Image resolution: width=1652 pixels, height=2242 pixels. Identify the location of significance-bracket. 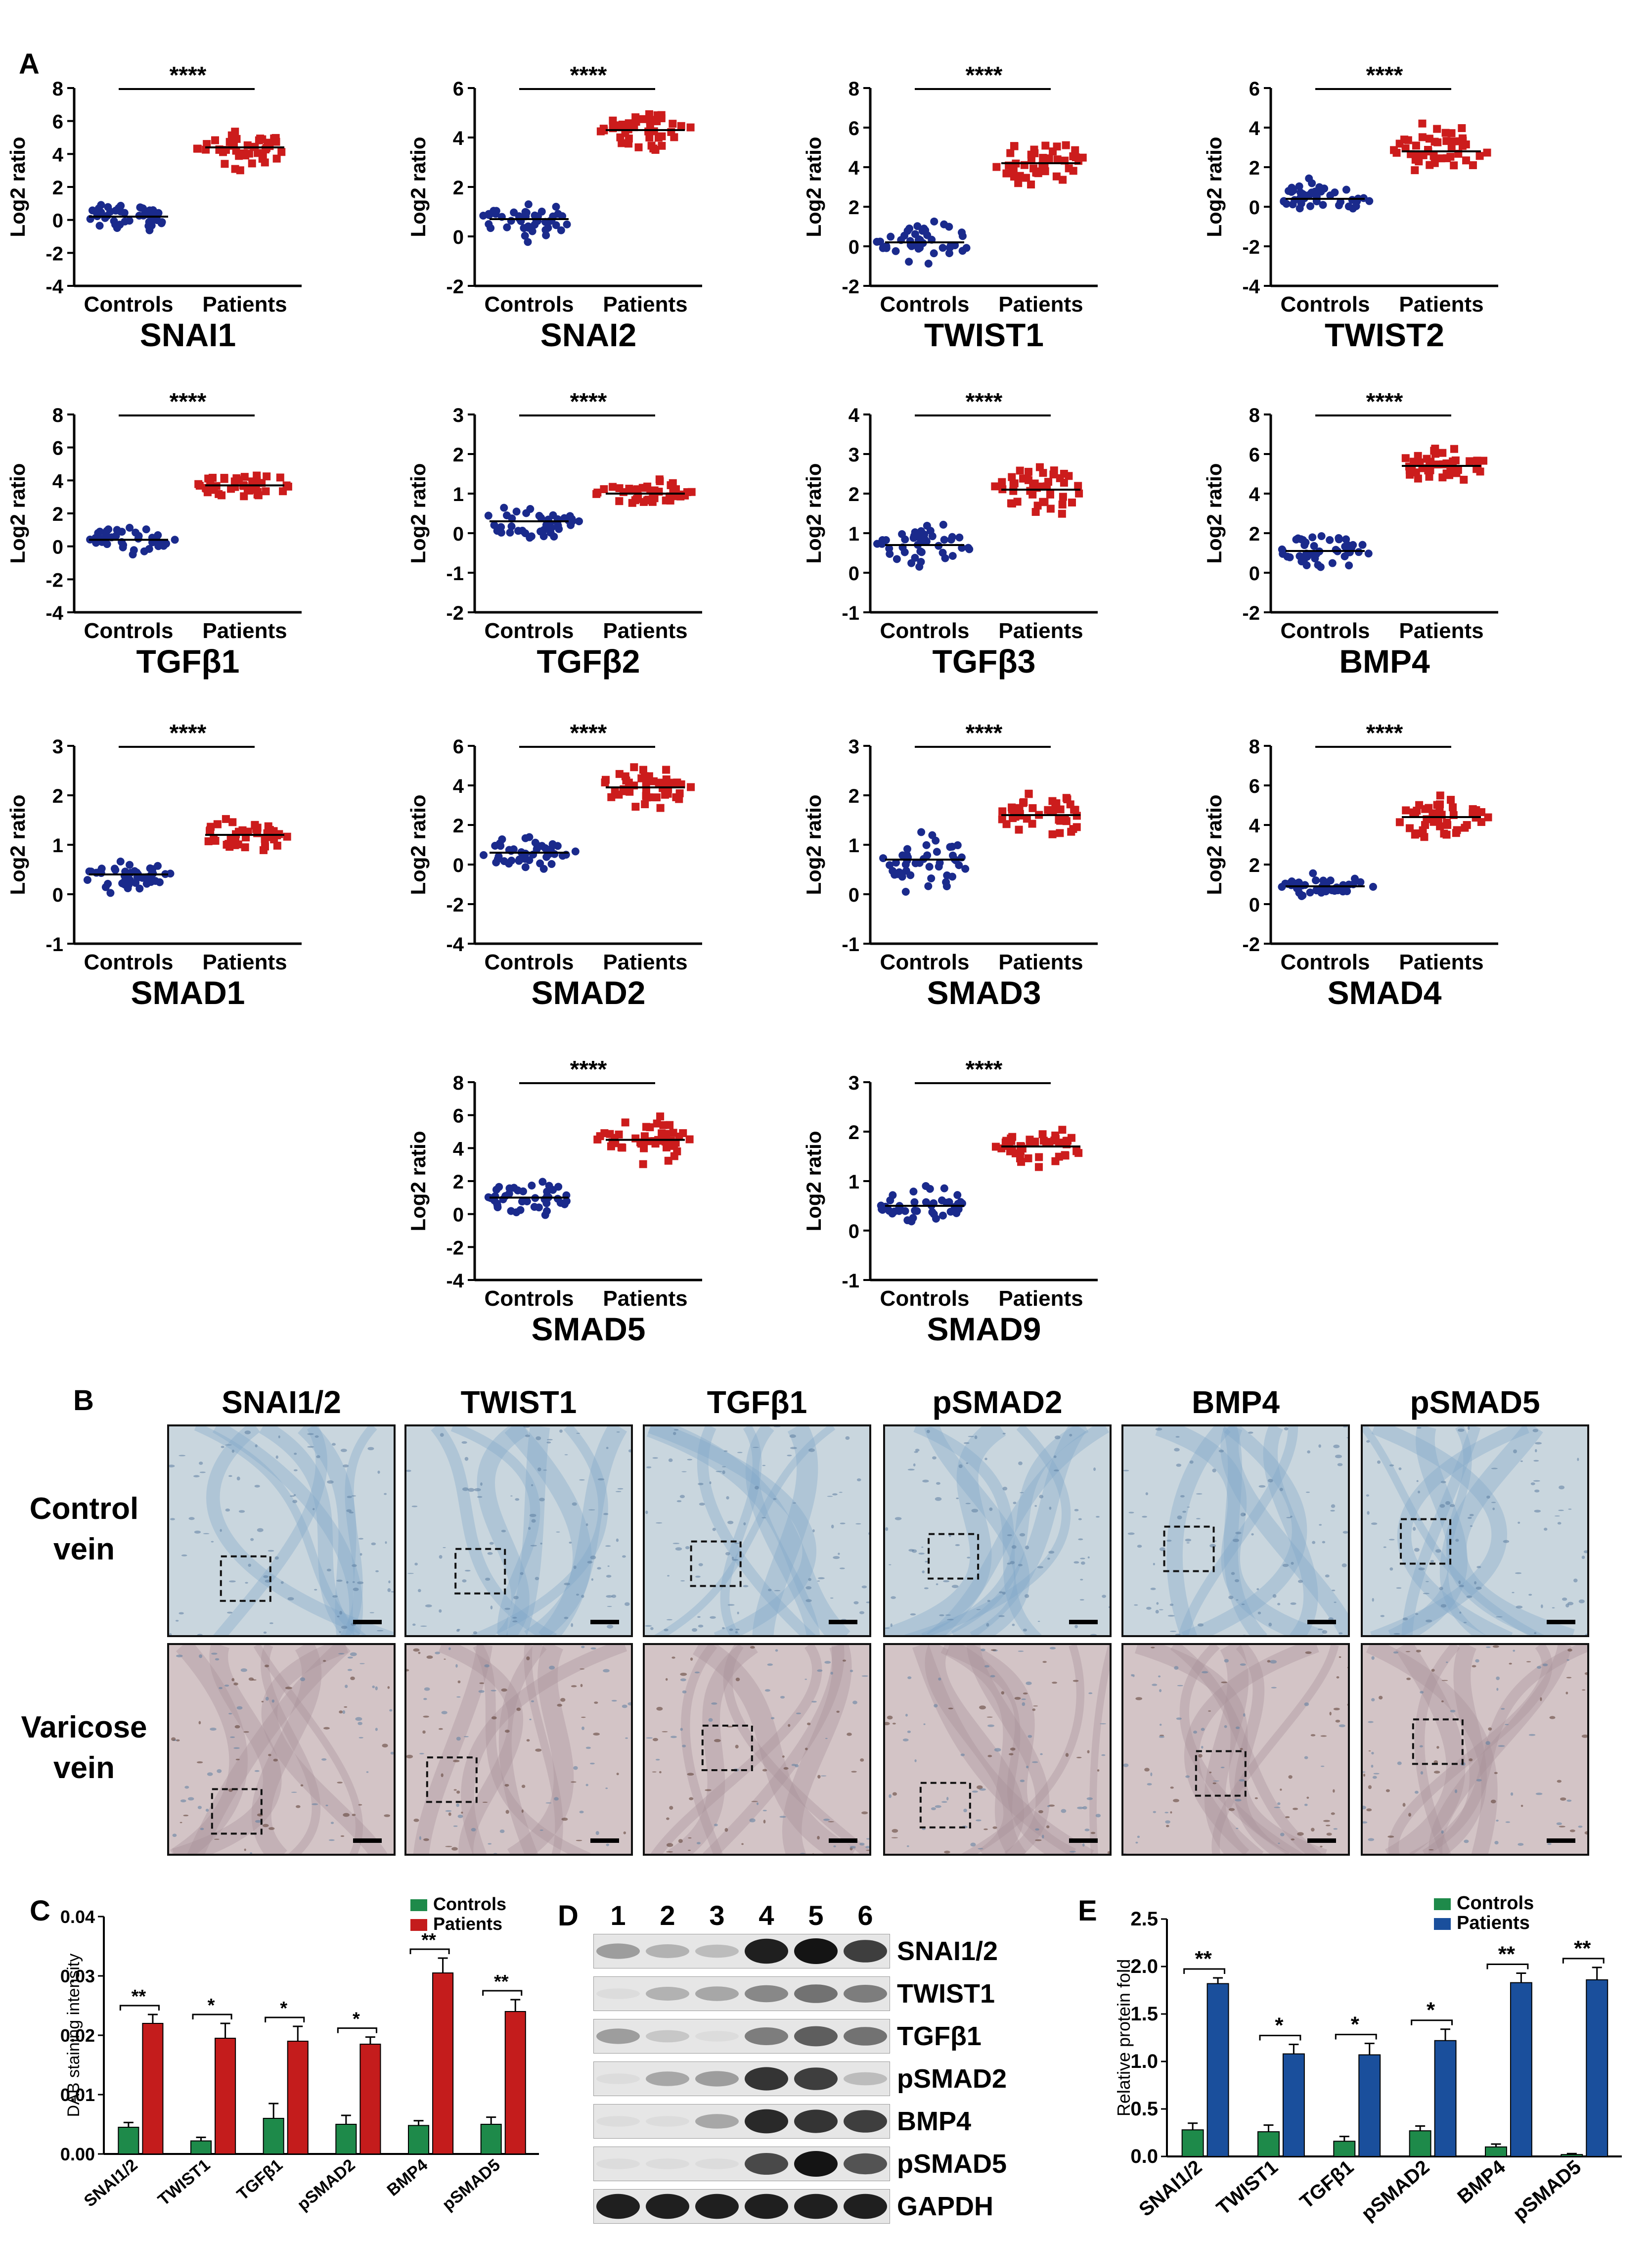
(1280, 2037).